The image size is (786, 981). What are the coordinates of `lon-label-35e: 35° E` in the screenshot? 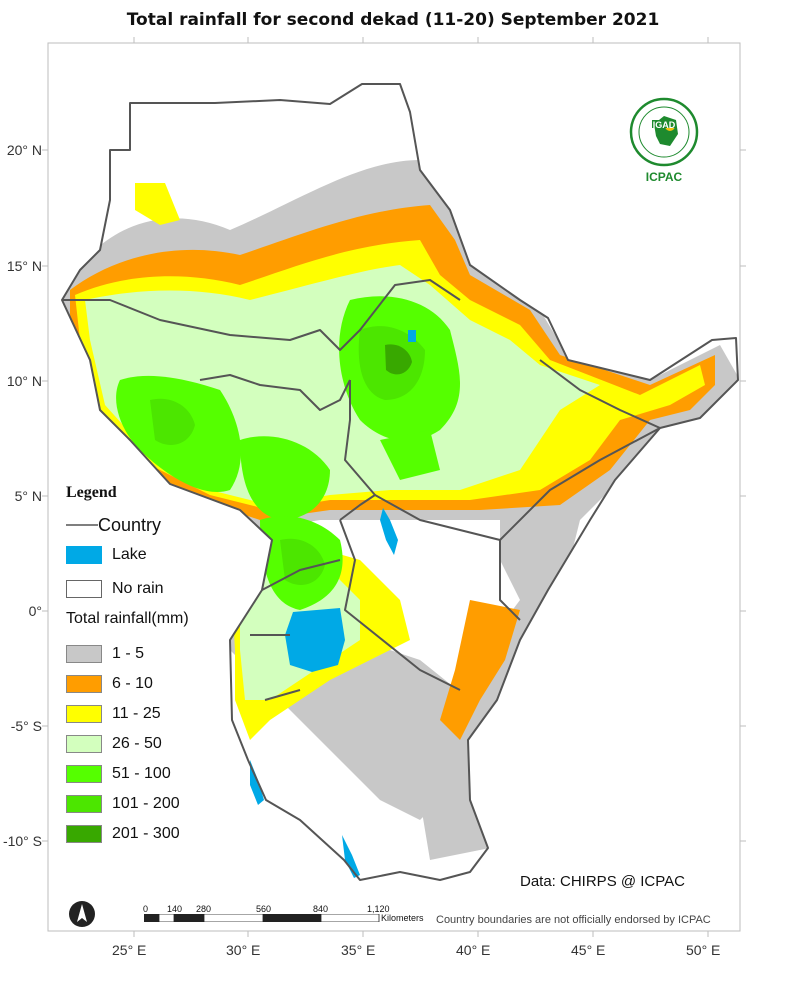 It's located at (358, 950).